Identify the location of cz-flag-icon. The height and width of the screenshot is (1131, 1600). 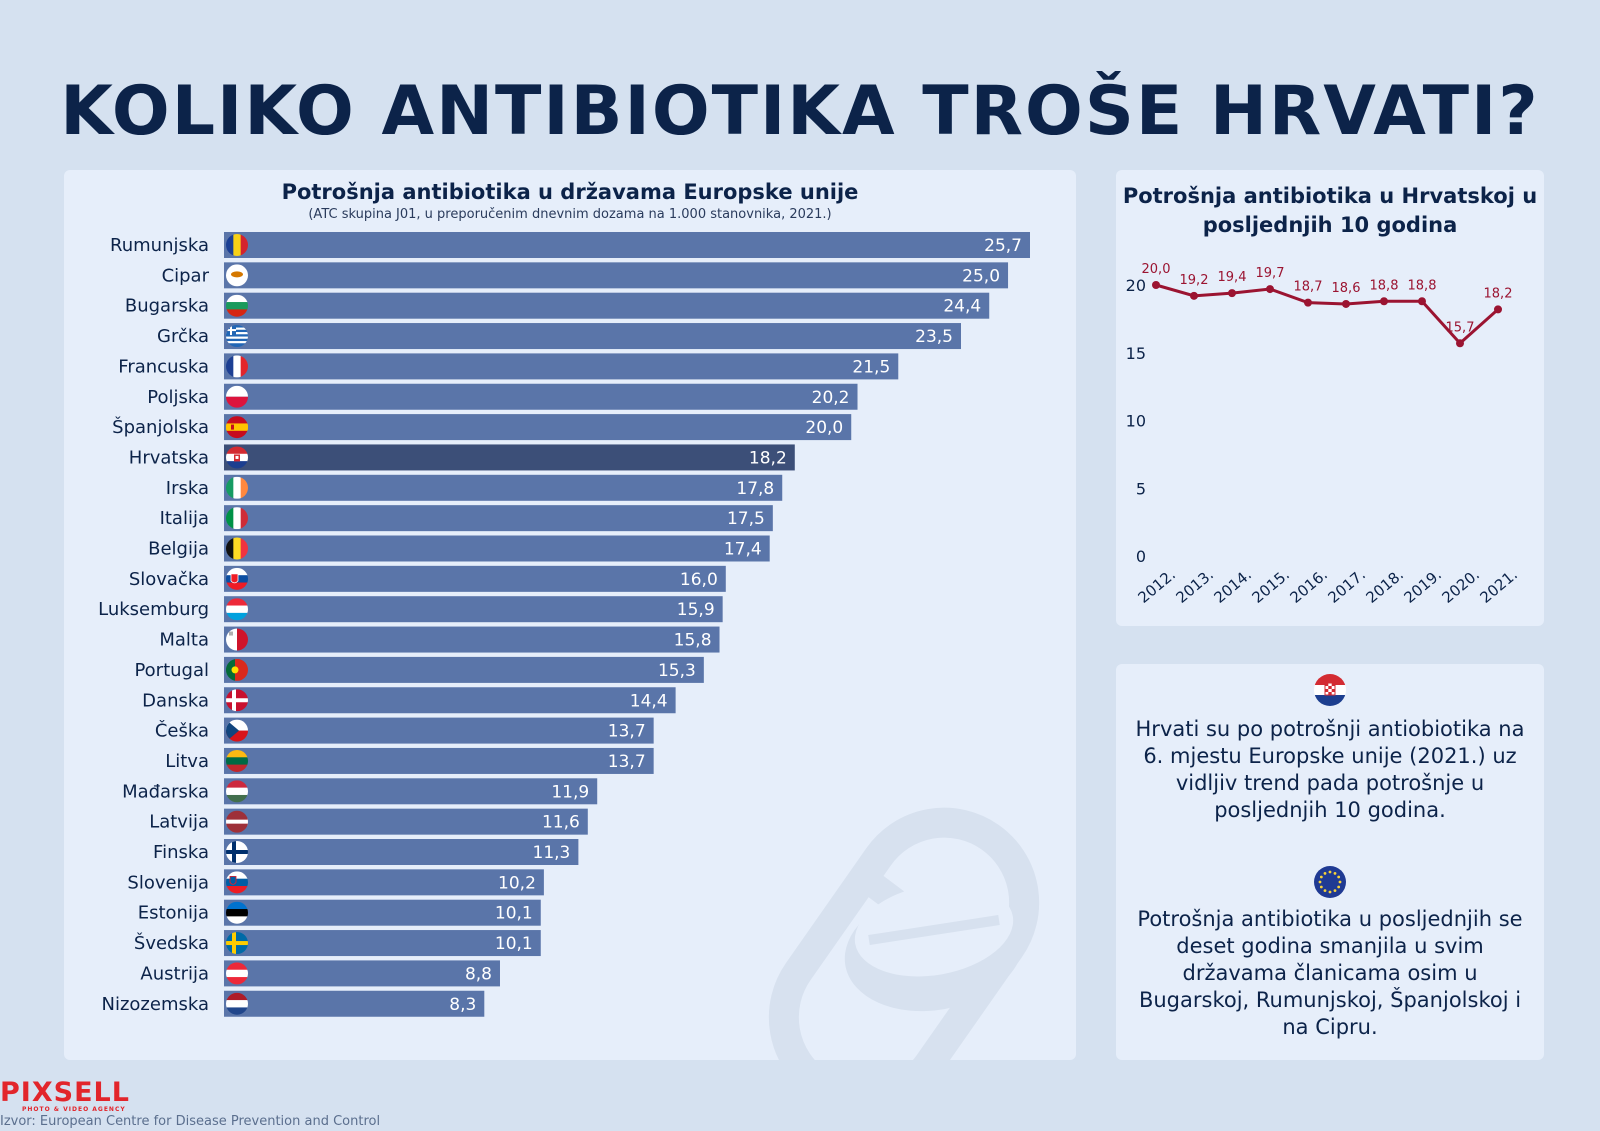
(237, 730).